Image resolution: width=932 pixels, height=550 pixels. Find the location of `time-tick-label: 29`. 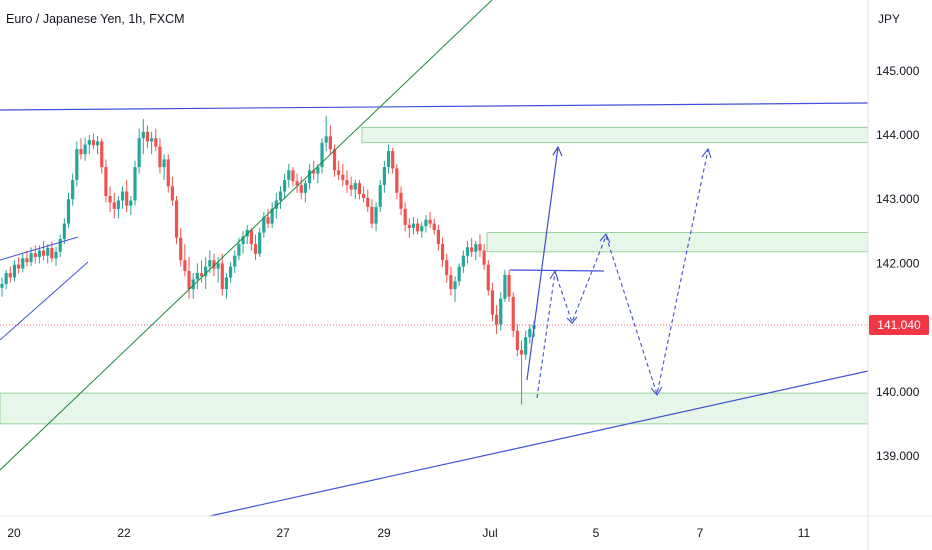

time-tick-label: 29 is located at coordinates (384, 533).